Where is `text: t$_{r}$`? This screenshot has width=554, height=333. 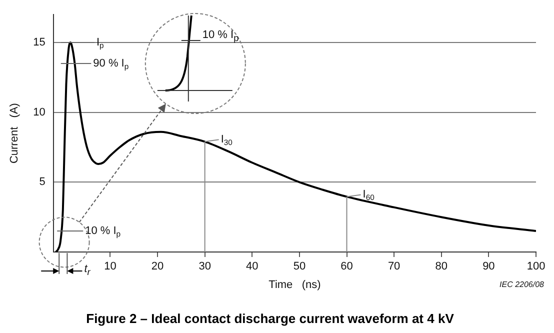
text: t$_{r}$ is located at coordinates (87, 270).